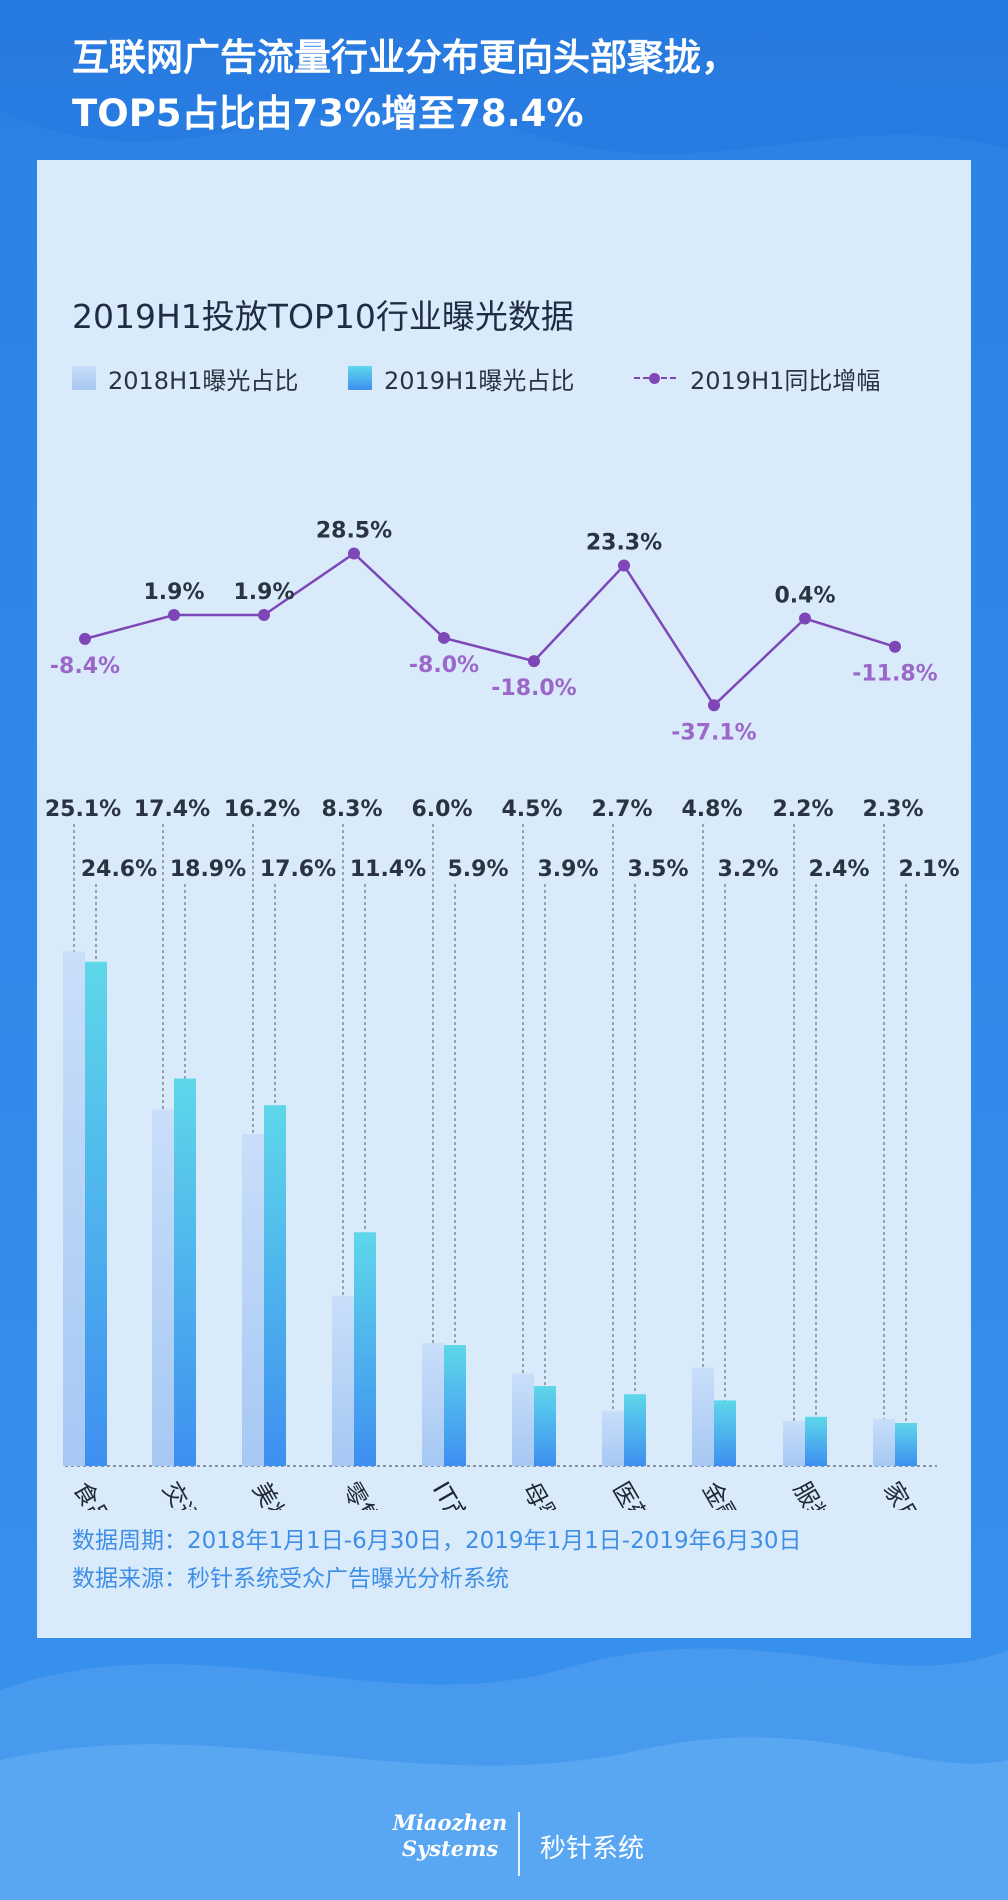 The width and height of the screenshot is (1008, 1900). I want to click on label-2019: 2.1%, so click(928, 869).